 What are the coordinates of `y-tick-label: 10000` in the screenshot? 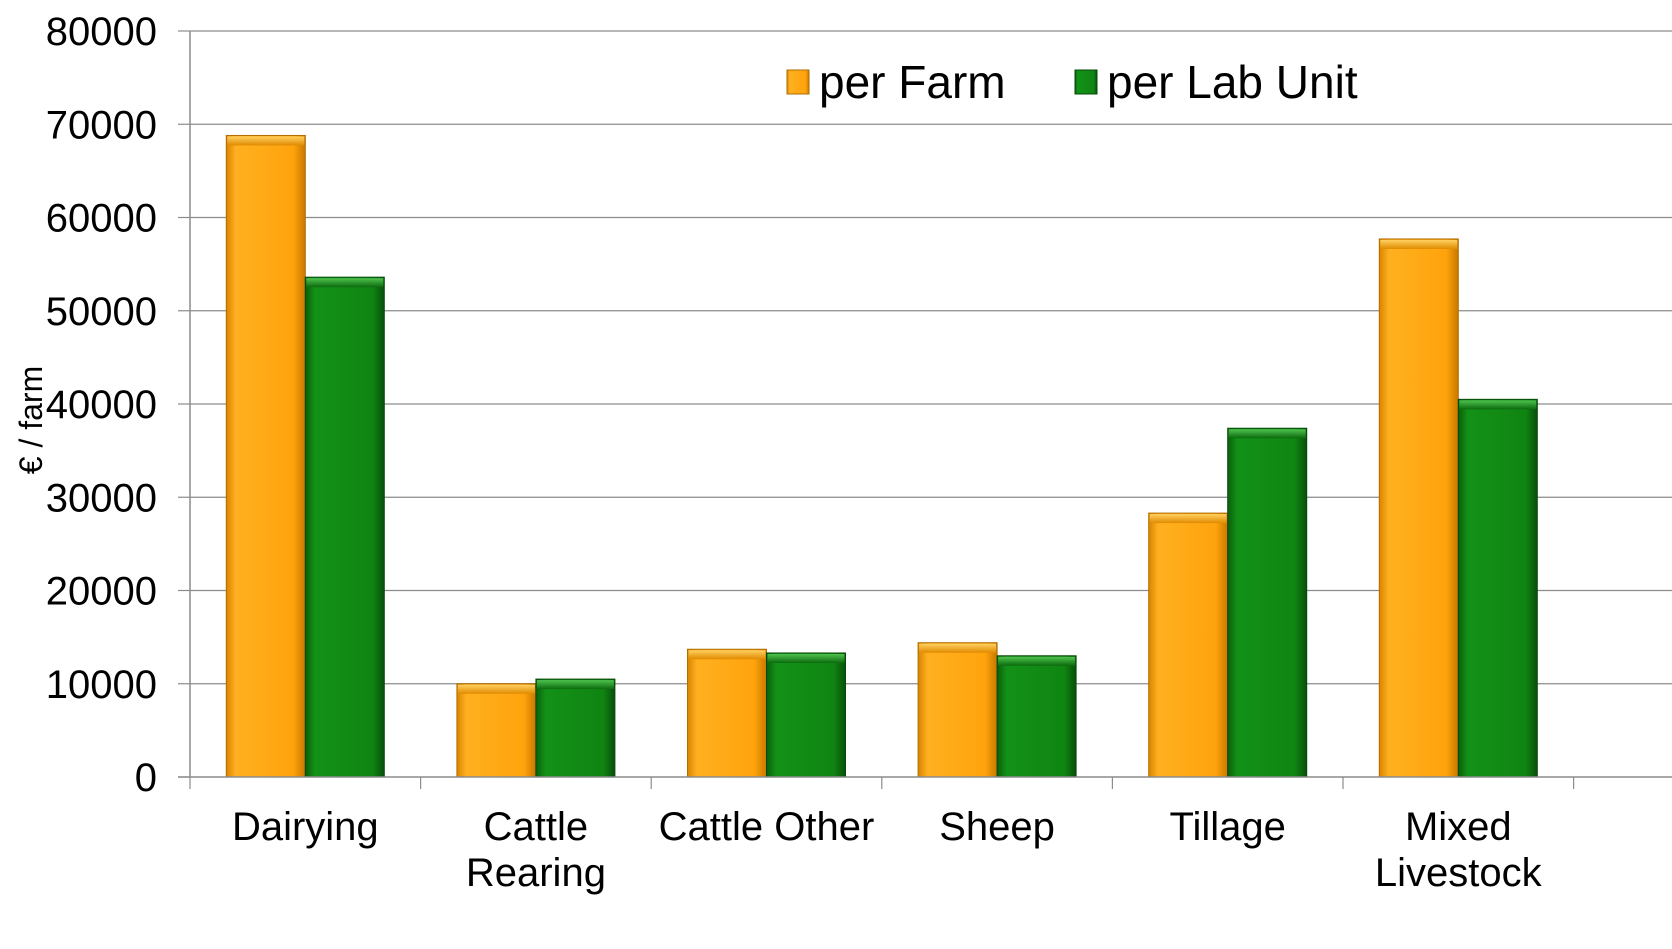 It's located at (101, 685).